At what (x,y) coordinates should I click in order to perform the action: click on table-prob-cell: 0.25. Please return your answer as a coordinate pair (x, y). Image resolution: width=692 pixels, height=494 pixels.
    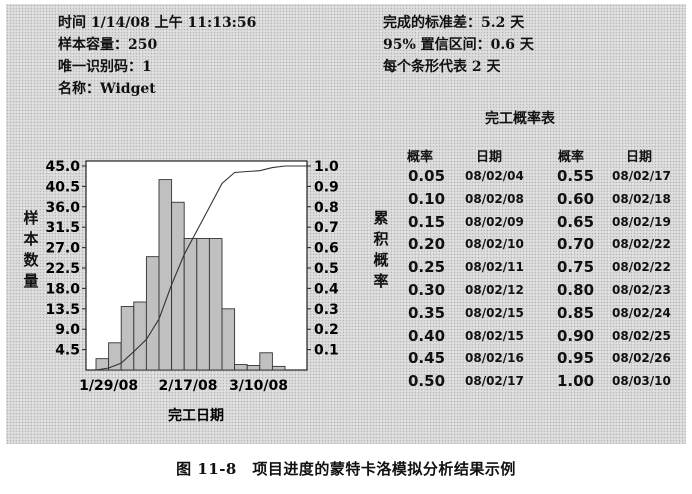
    Looking at the image, I should click on (427, 267).